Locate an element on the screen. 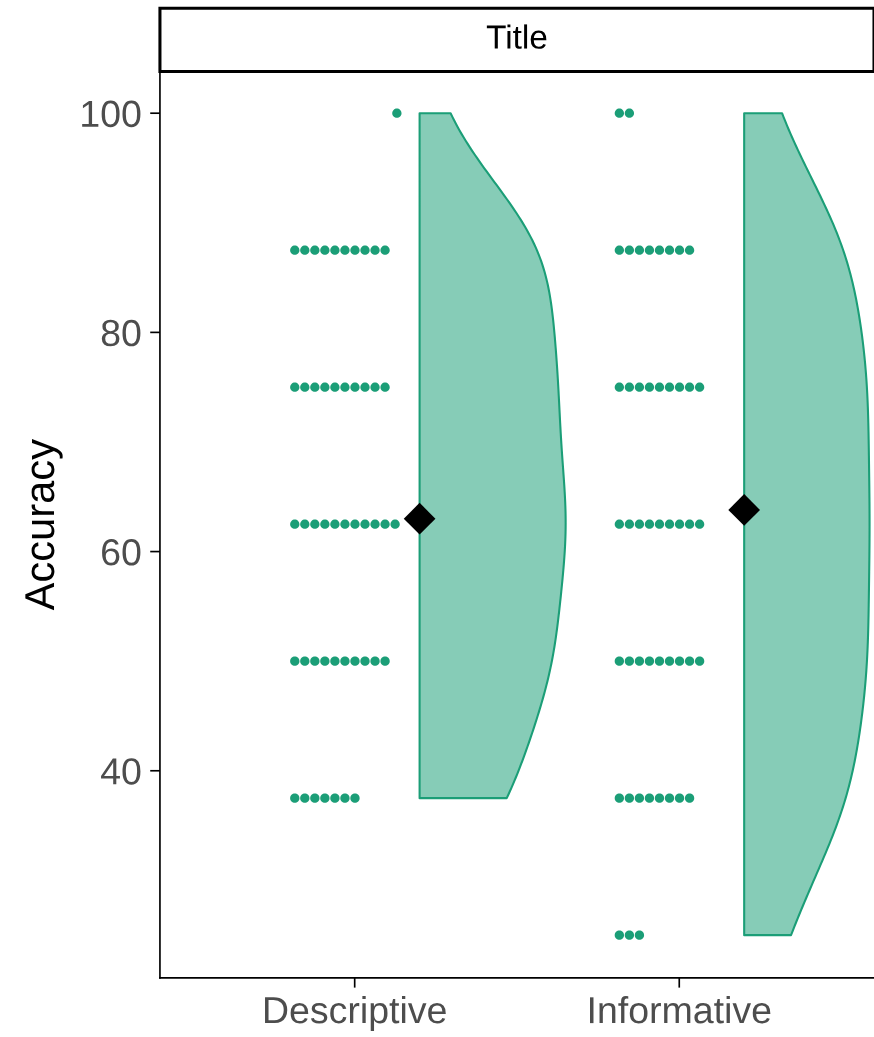 The image size is (874, 1037). x-tick-label: Informative is located at coordinates (680, 1009).